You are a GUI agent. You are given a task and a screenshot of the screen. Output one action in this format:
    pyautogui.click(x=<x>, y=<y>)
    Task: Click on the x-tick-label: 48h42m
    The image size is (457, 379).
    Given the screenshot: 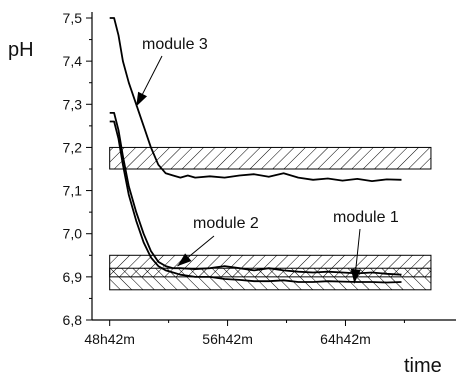 What is the action you would take?
    pyautogui.click(x=109, y=339)
    